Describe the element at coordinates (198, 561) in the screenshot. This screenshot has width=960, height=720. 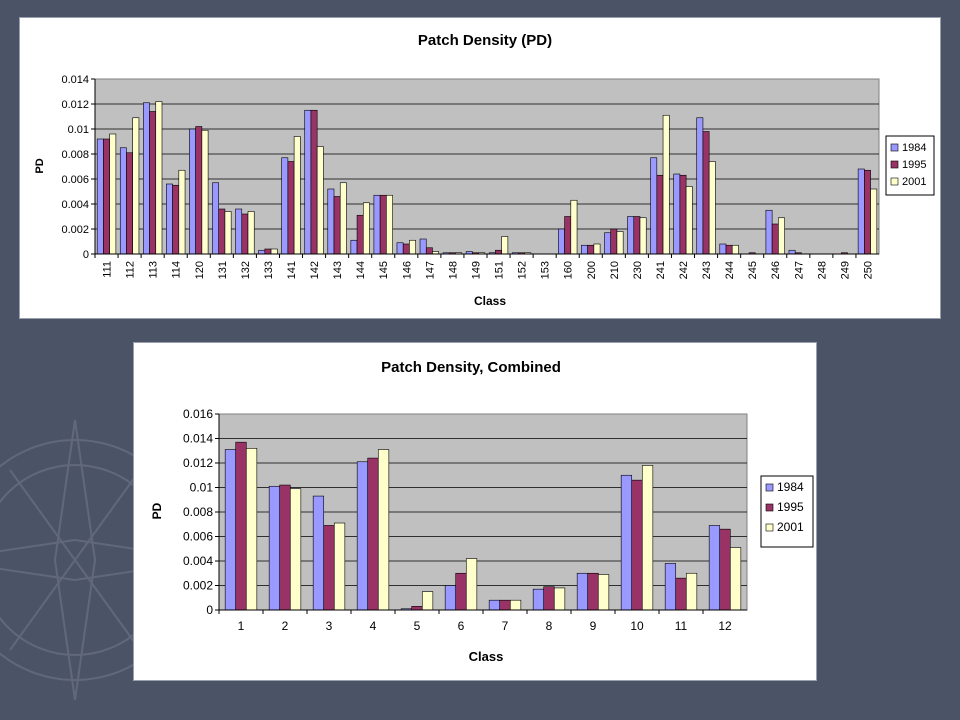
I see `y-tick-label: 0.004` at that location.